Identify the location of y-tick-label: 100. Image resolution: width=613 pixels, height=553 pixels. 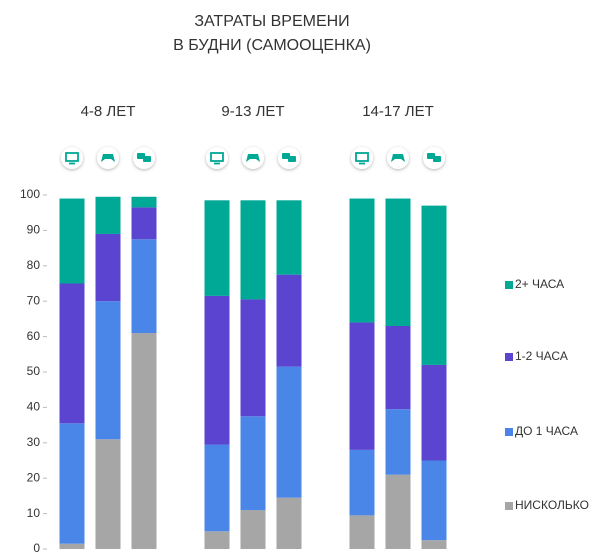
(30, 194).